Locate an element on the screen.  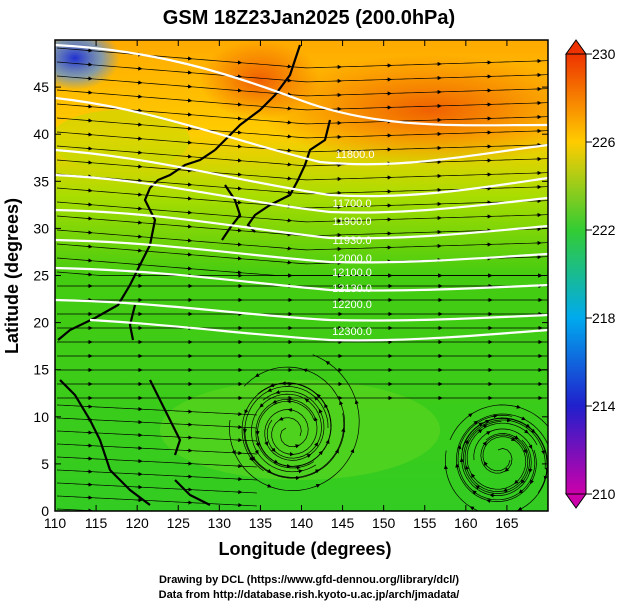
coastline-taiwan is located at coordinates (132, 322).